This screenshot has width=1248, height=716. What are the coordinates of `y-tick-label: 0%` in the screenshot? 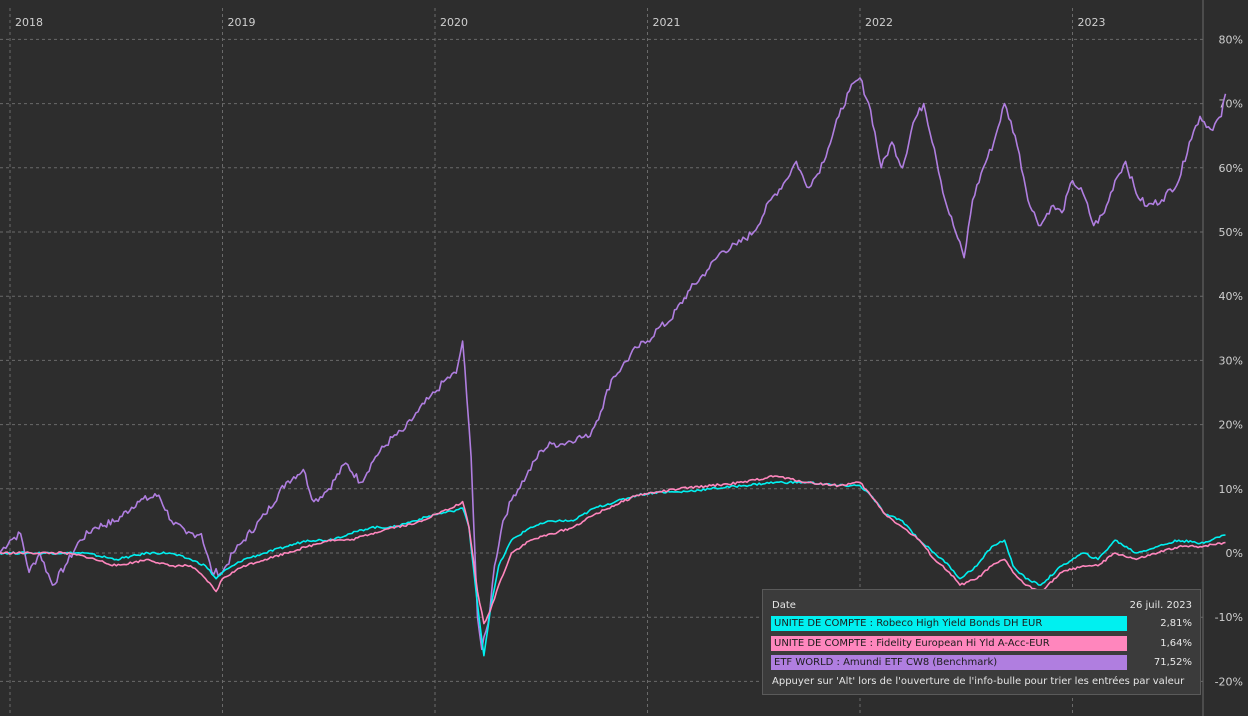 It's located at (1234, 553).